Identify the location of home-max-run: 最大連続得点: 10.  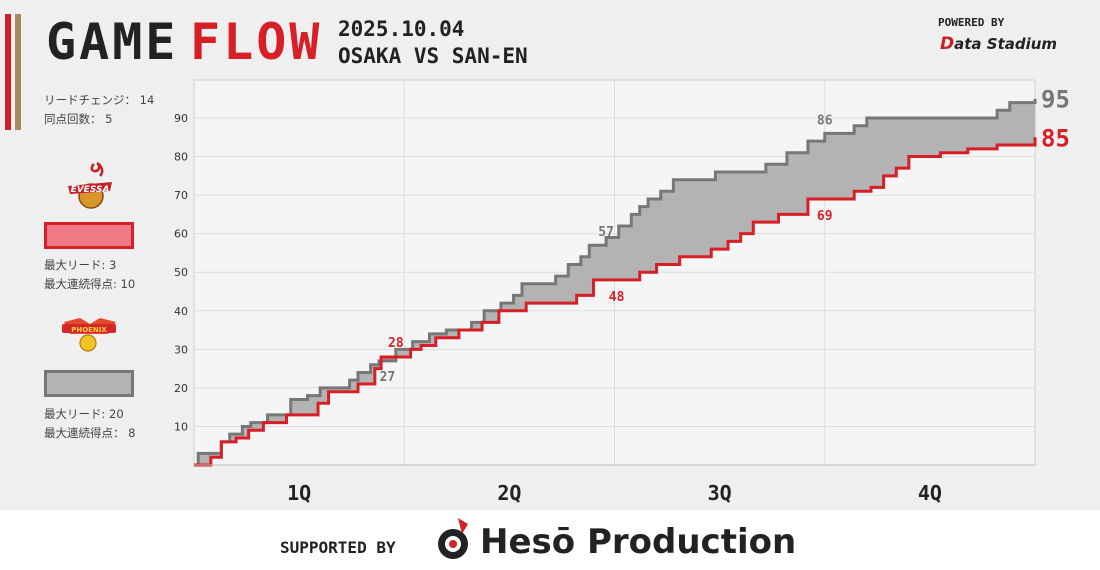
(90, 284).